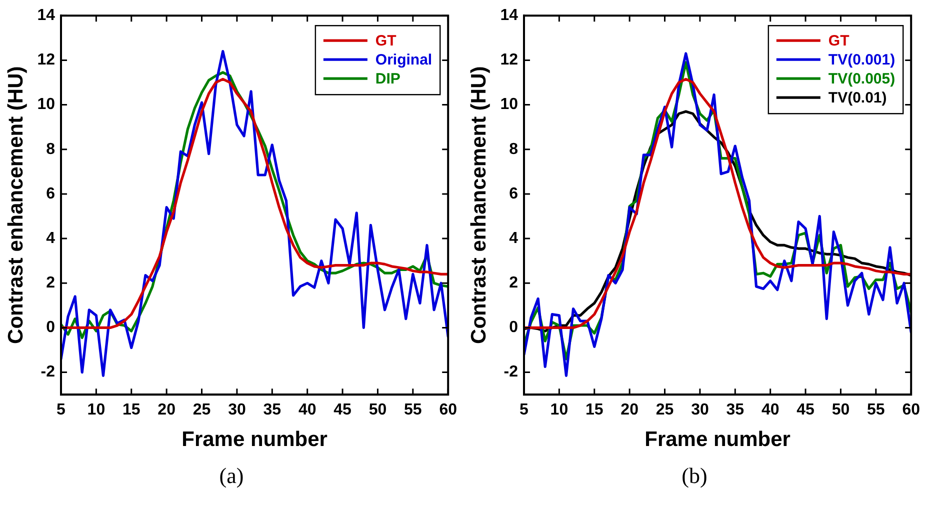 The width and height of the screenshot is (926, 509). I want to click on legend-label: Original, so click(403, 60).